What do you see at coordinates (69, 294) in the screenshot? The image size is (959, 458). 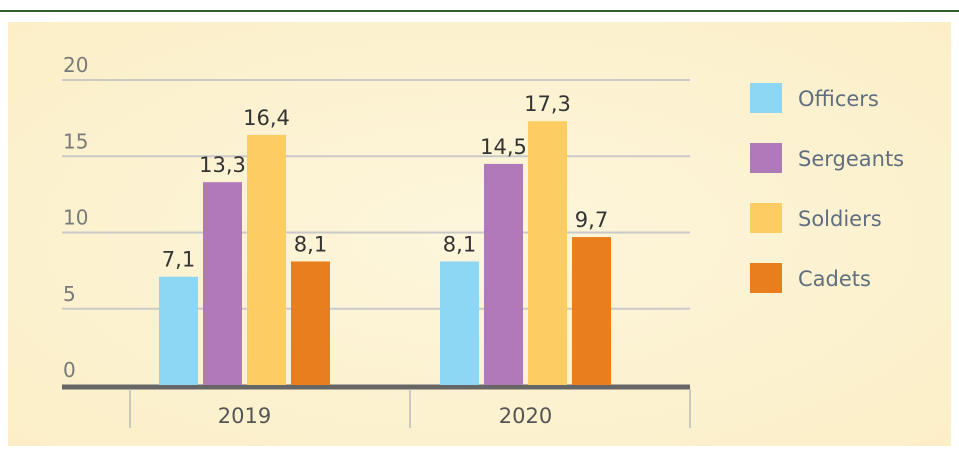 I see `y-tick-label: 5` at bounding box center [69, 294].